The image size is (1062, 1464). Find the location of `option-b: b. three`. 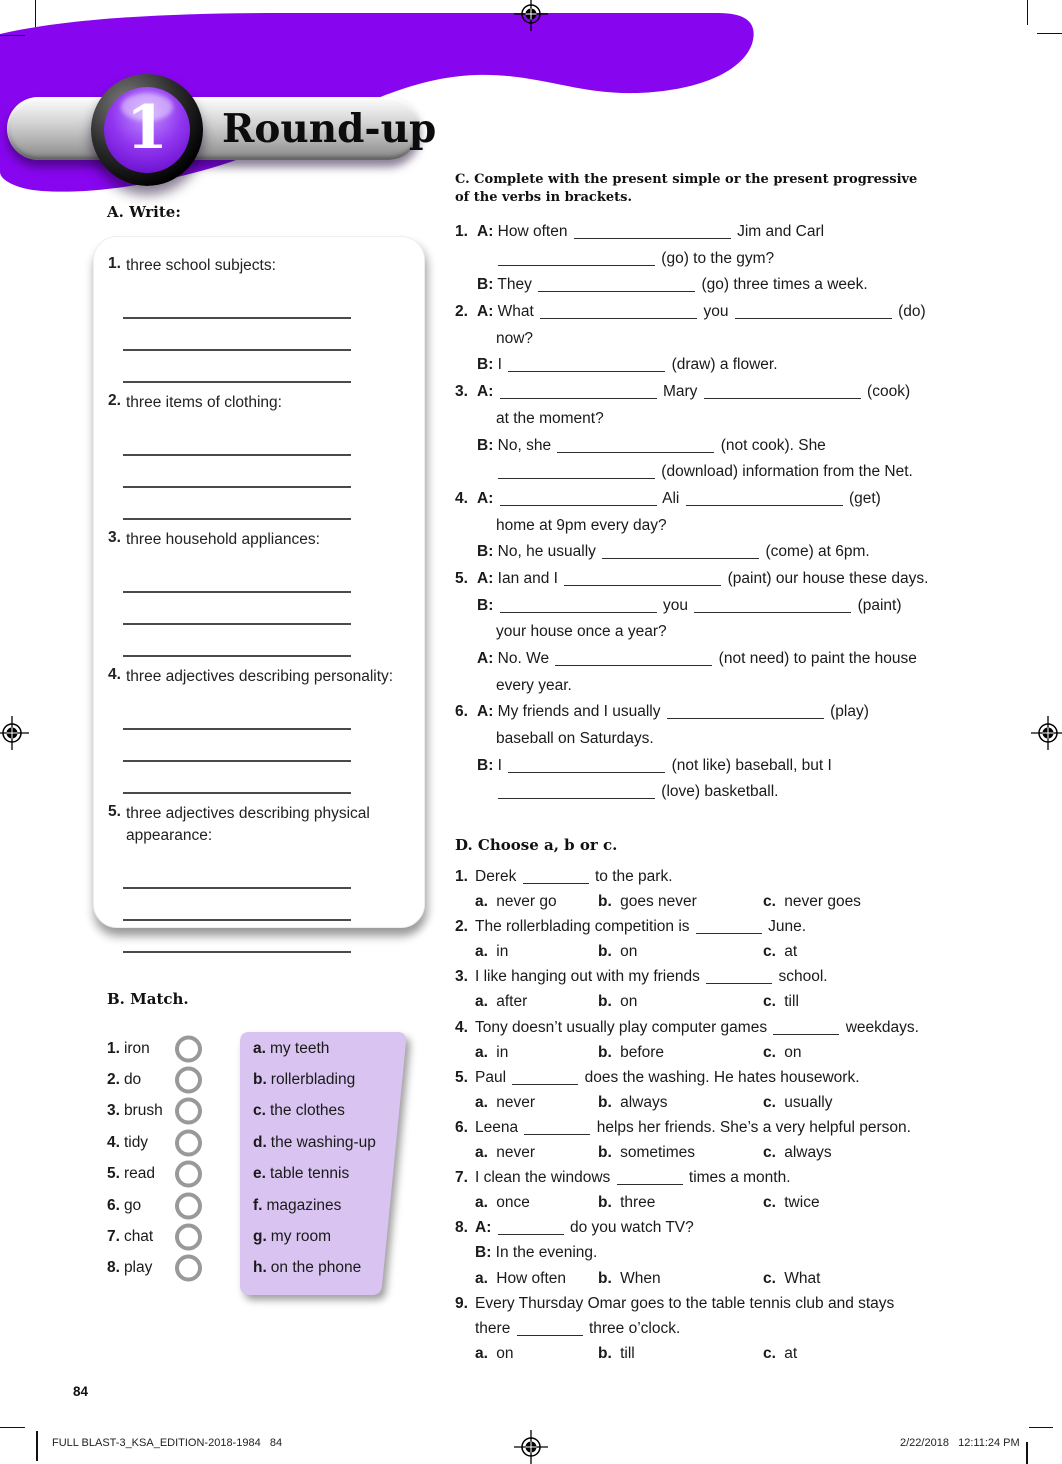

option-b: b. three is located at coordinates (627, 1203).